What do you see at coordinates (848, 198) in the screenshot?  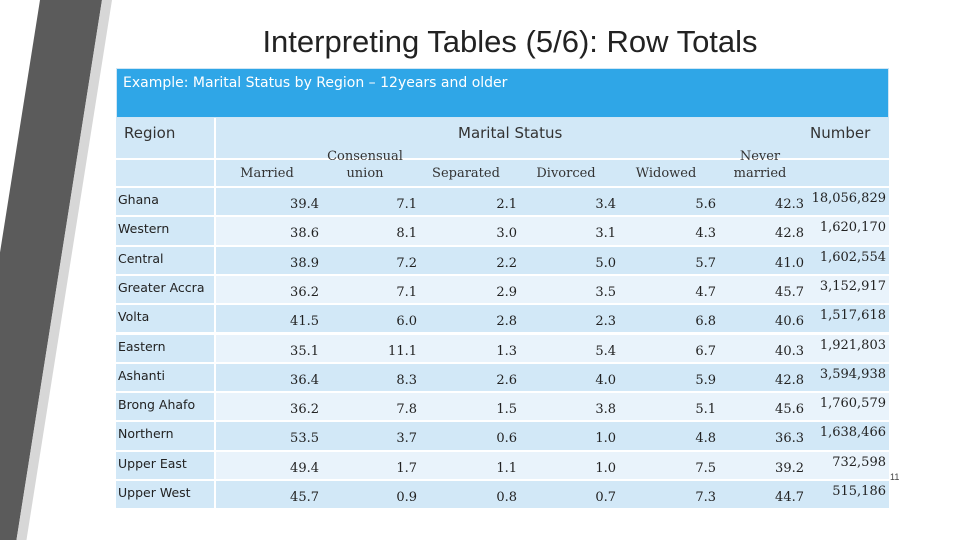 I see `cell-number: 18,056,829` at bounding box center [848, 198].